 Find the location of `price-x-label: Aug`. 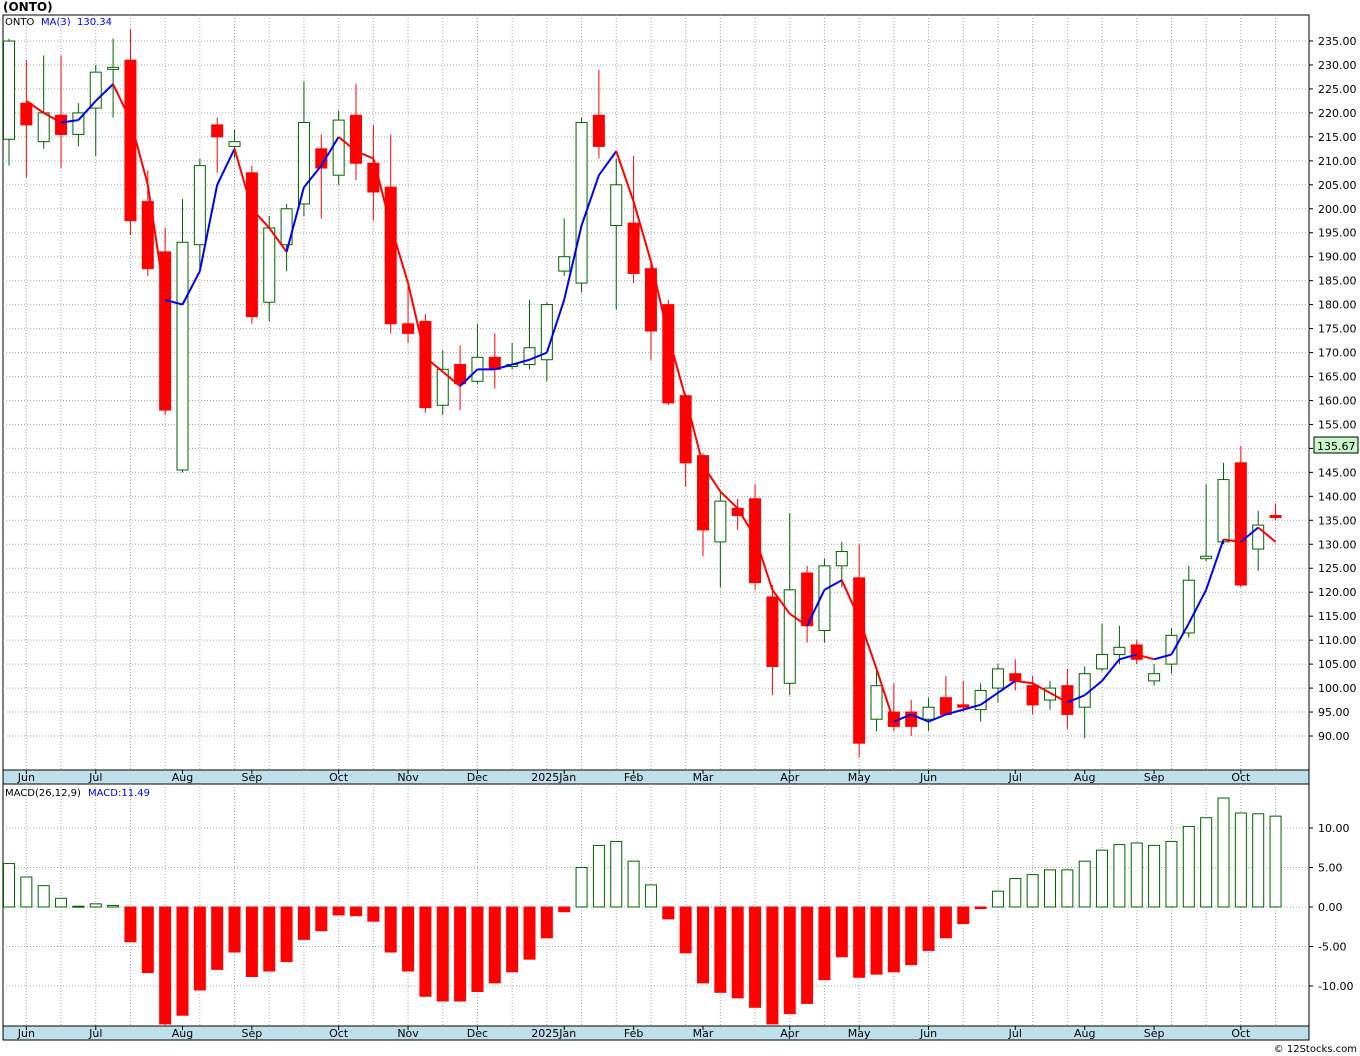

price-x-label: Aug is located at coordinates (1084, 777).